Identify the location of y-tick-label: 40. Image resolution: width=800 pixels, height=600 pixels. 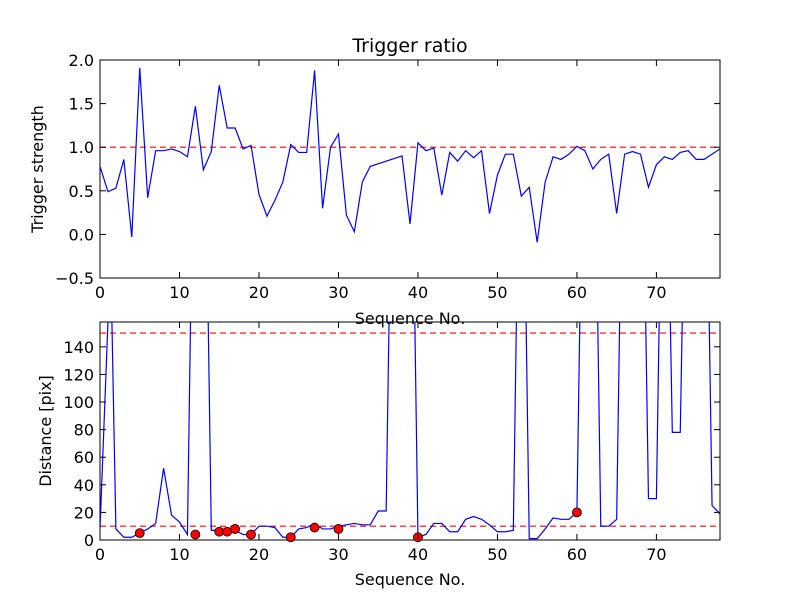
(84, 485).